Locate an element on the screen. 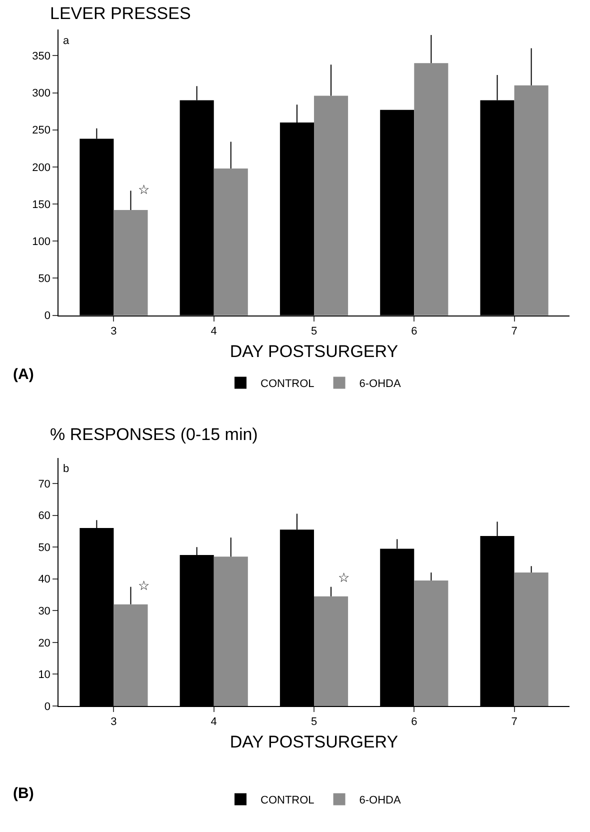 The height and width of the screenshot is (832, 590). y-tick-label: 30 is located at coordinates (44, 612).